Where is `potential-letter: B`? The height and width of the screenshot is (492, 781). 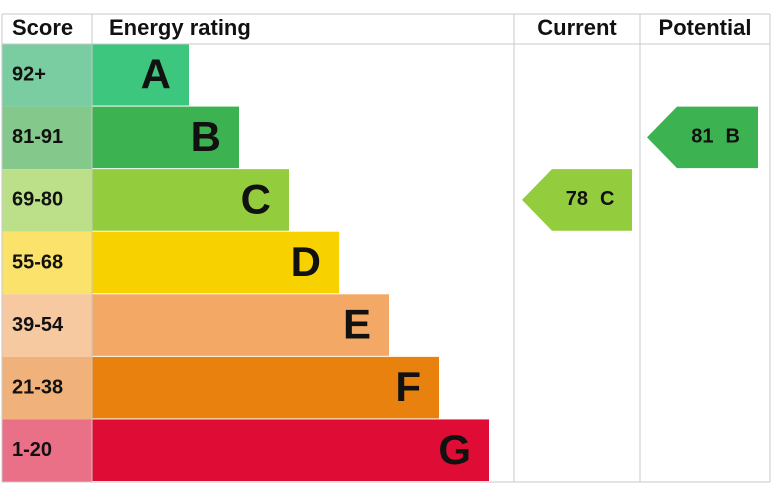
potential-letter: B is located at coordinates (733, 137).